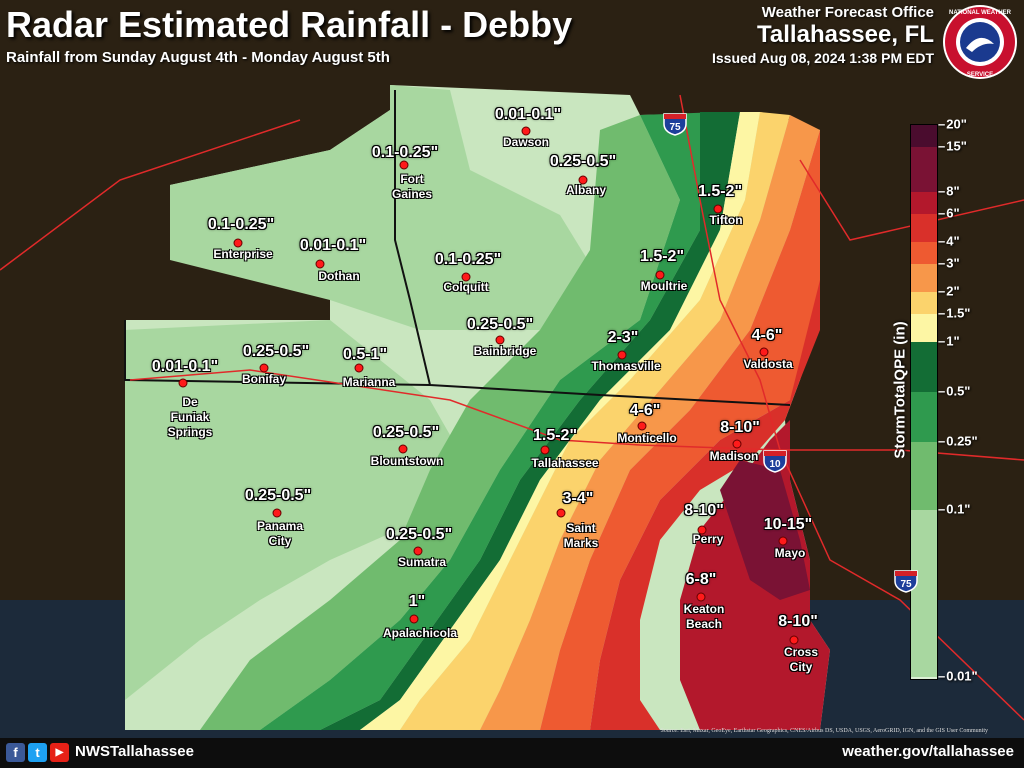 Image resolution: width=1024 pixels, height=768 pixels. What do you see at coordinates (948, 241) in the screenshot?
I see `legend-tick-label: 4"` at bounding box center [948, 241].